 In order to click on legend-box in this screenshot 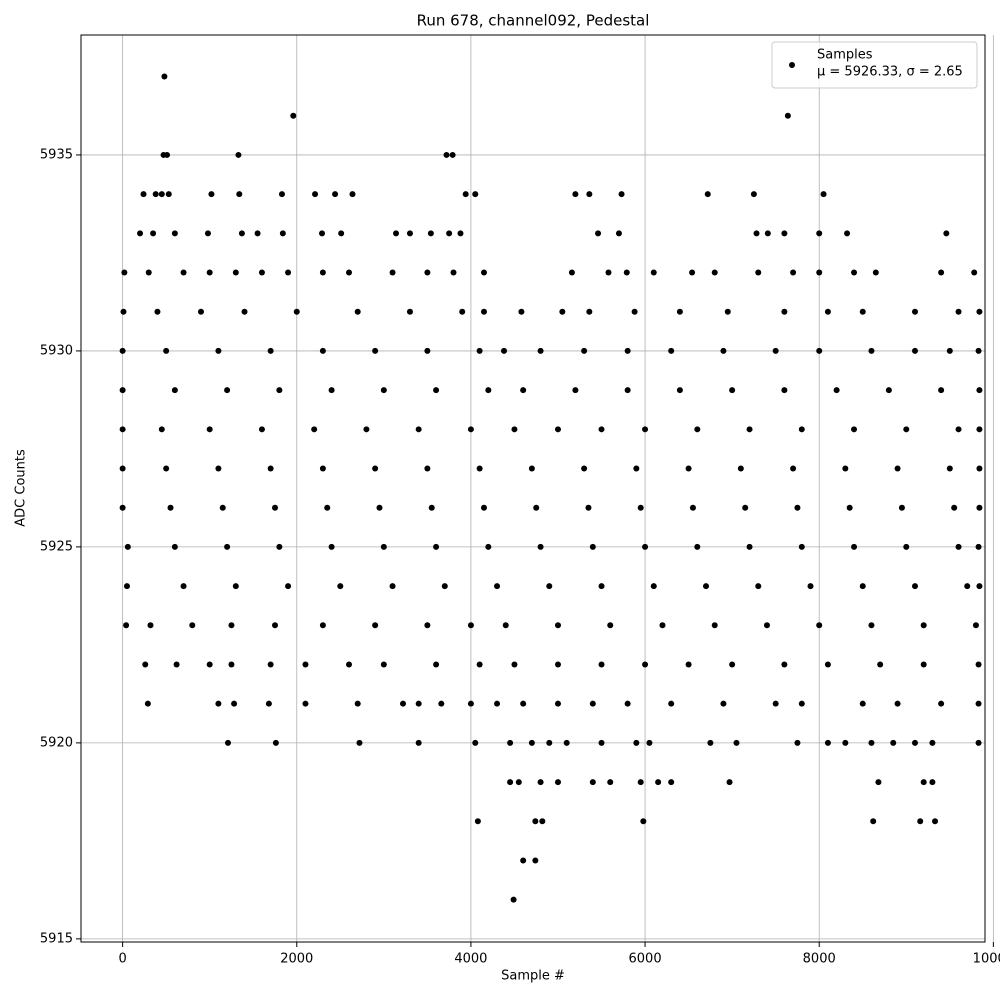, I will do `click(874, 65)`.